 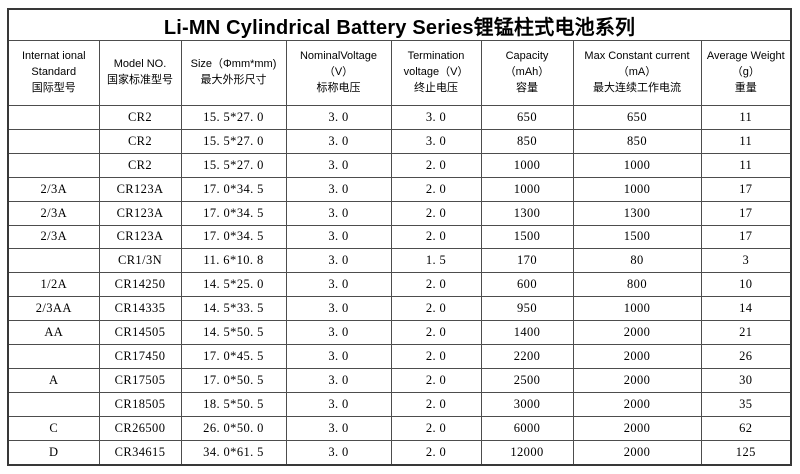 What do you see at coordinates (233, 404) in the screenshot?
I see `table-cell: 18. 5*50. 5` at bounding box center [233, 404].